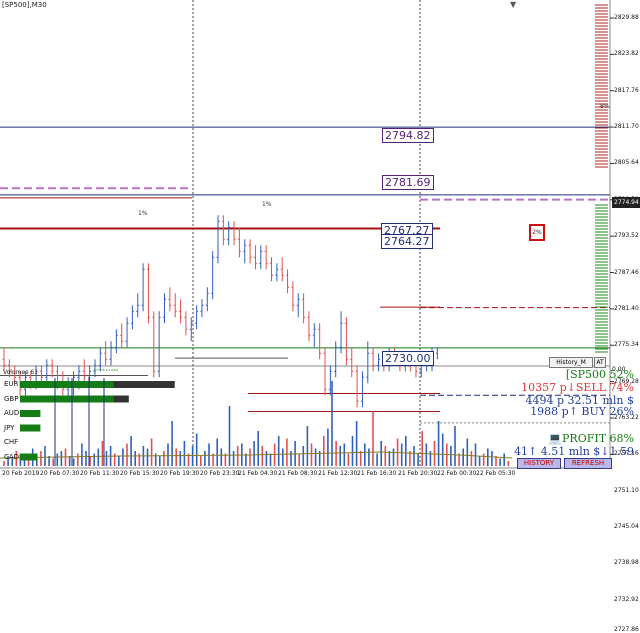  What do you see at coordinates (626, 417) in the screenshot?
I see `price-tick-label: 2763.22` at bounding box center [626, 417].